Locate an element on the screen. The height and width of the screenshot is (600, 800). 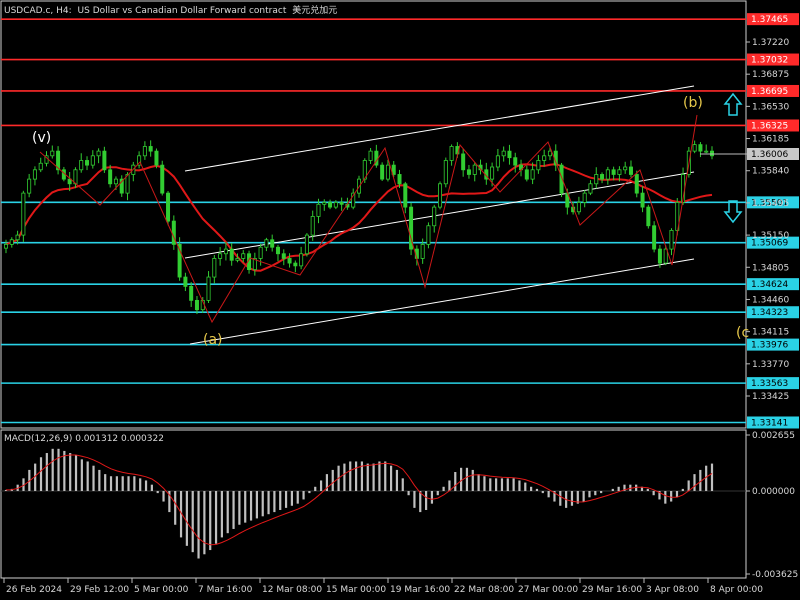
support-level-label: 1.34624 is located at coordinates (769, 285).